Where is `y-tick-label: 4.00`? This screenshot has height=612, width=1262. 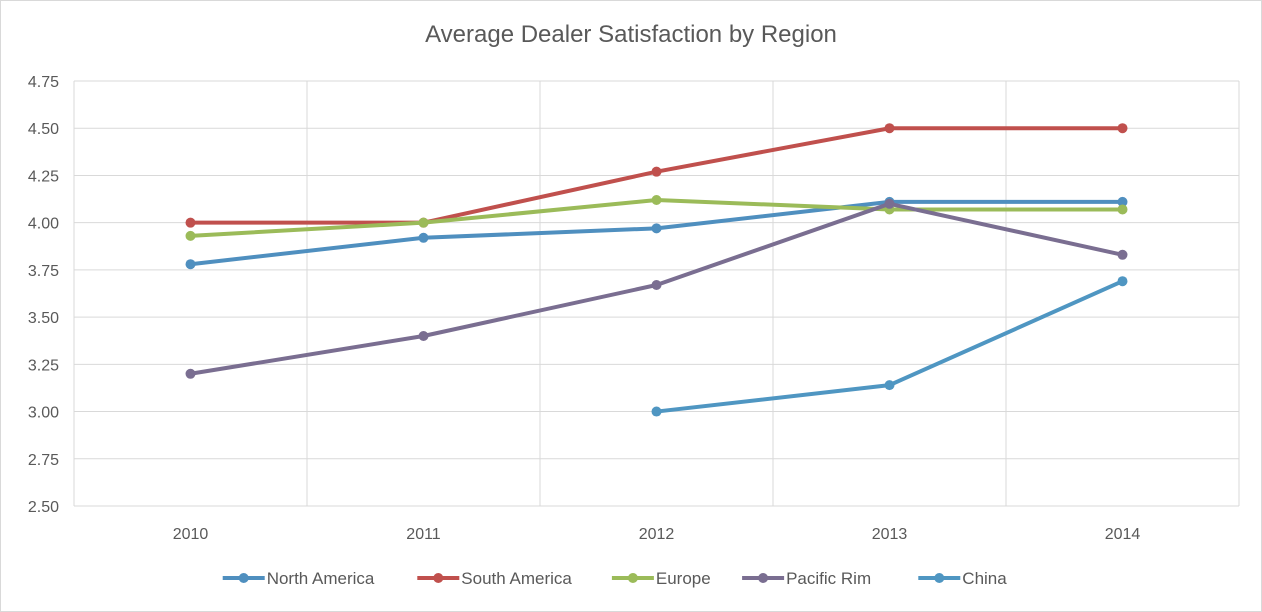 y-tick-label: 4.00 is located at coordinates (43, 224).